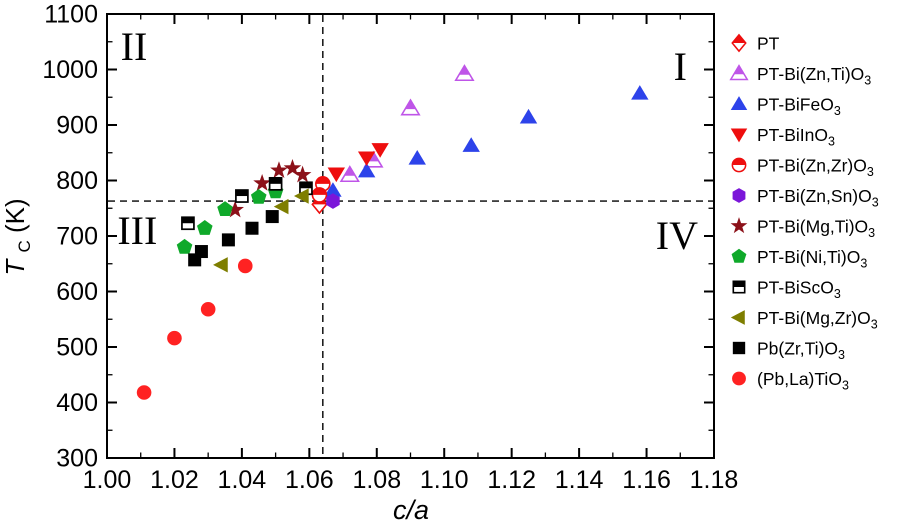 The height and width of the screenshot is (528, 909). What do you see at coordinates (24, 246) in the screenshot?
I see `y-axis-title-sub: C` at bounding box center [24, 246].